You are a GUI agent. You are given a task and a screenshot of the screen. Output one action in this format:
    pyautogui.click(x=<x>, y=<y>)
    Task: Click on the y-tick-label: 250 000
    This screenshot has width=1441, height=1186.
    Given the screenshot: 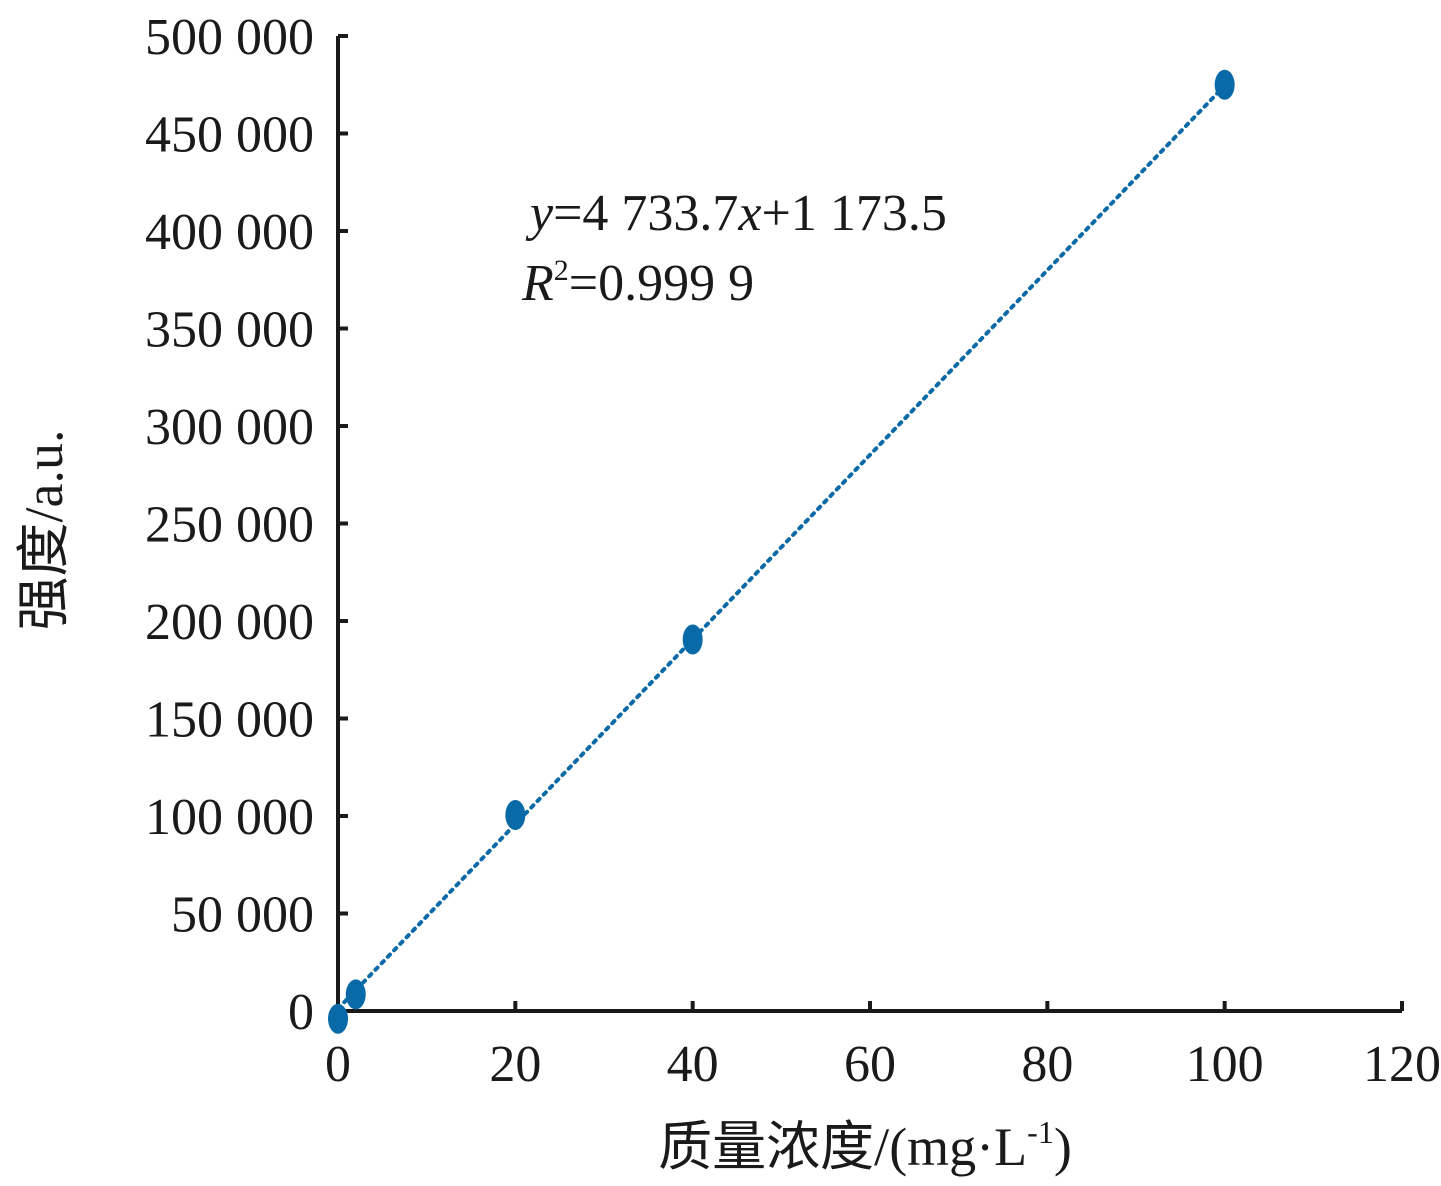 What is the action you would take?
    pyautogui.click(x=229, y=525)
    